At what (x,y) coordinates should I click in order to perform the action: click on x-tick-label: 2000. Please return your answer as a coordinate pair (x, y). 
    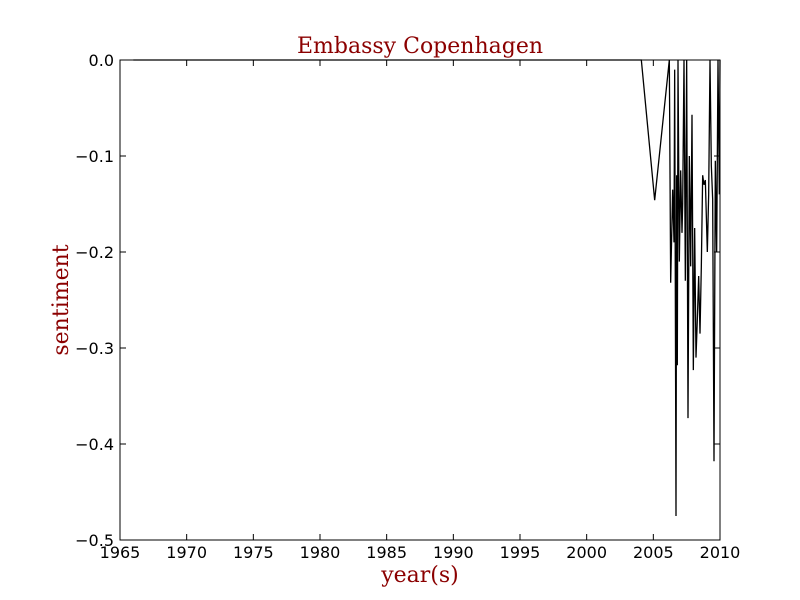
    Looking at the image, I should click on (586, 552).